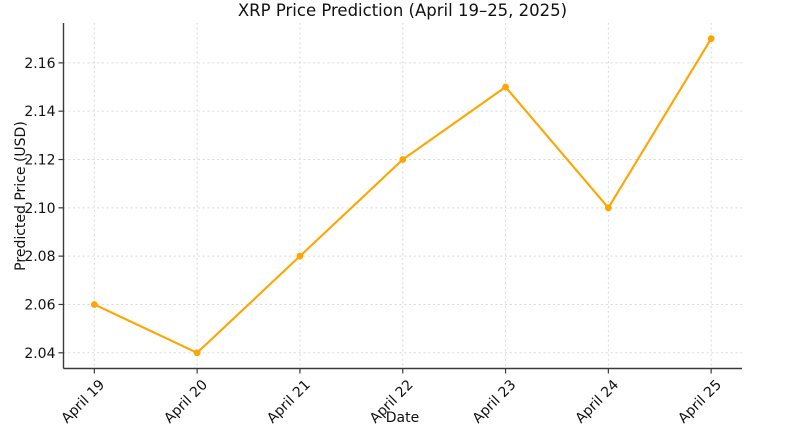  Describe the element at coordinates (402, 10) in the screenshot. I see `chart-title: XRP Price Prediction (April 19–25, 2025)` at that location.